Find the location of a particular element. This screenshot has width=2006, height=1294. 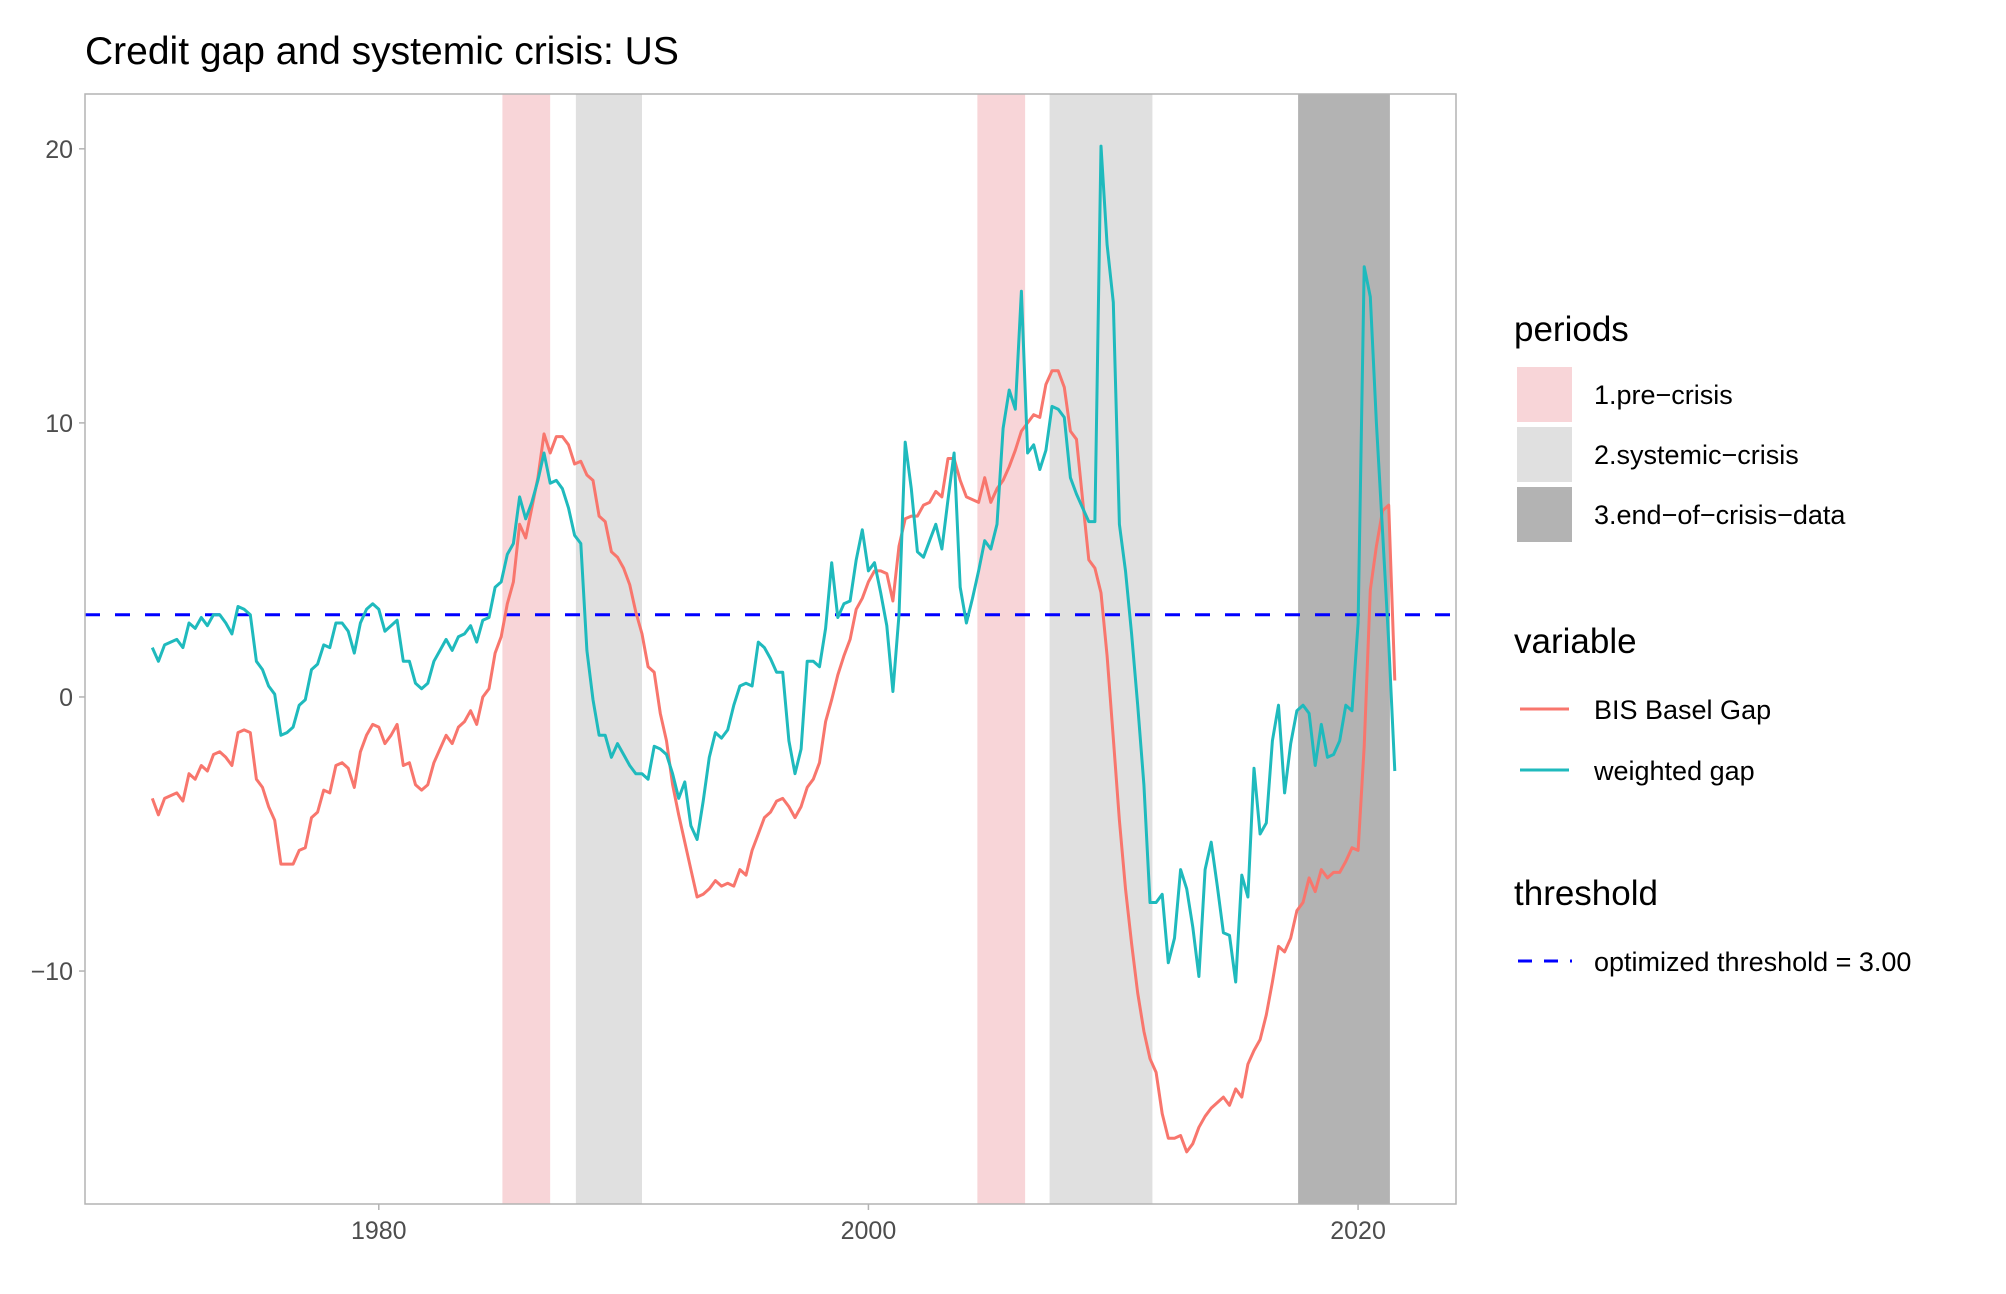

legend-label-series: weighted gap is located at coordinates (1674, 771).